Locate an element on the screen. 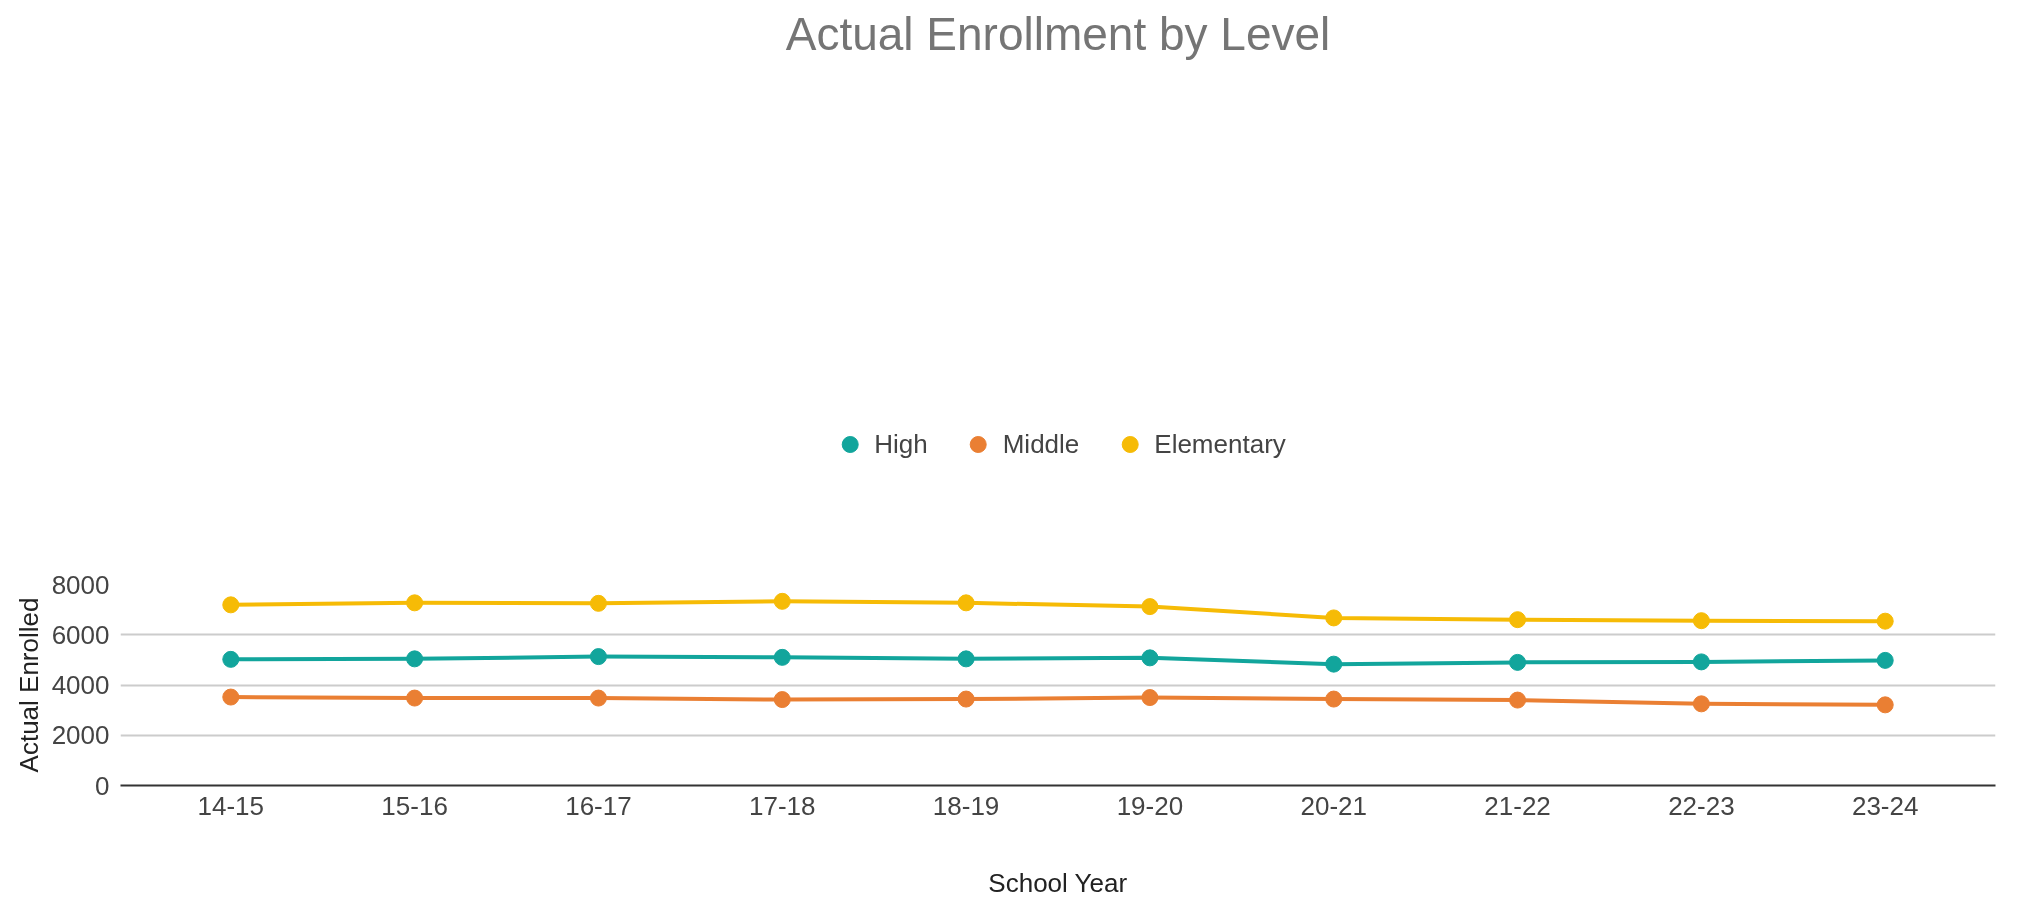 The width and height of the screenshot is (2017, 921). chart-title: Actual Enrollment by Level is located at coordinates (1058, 33).